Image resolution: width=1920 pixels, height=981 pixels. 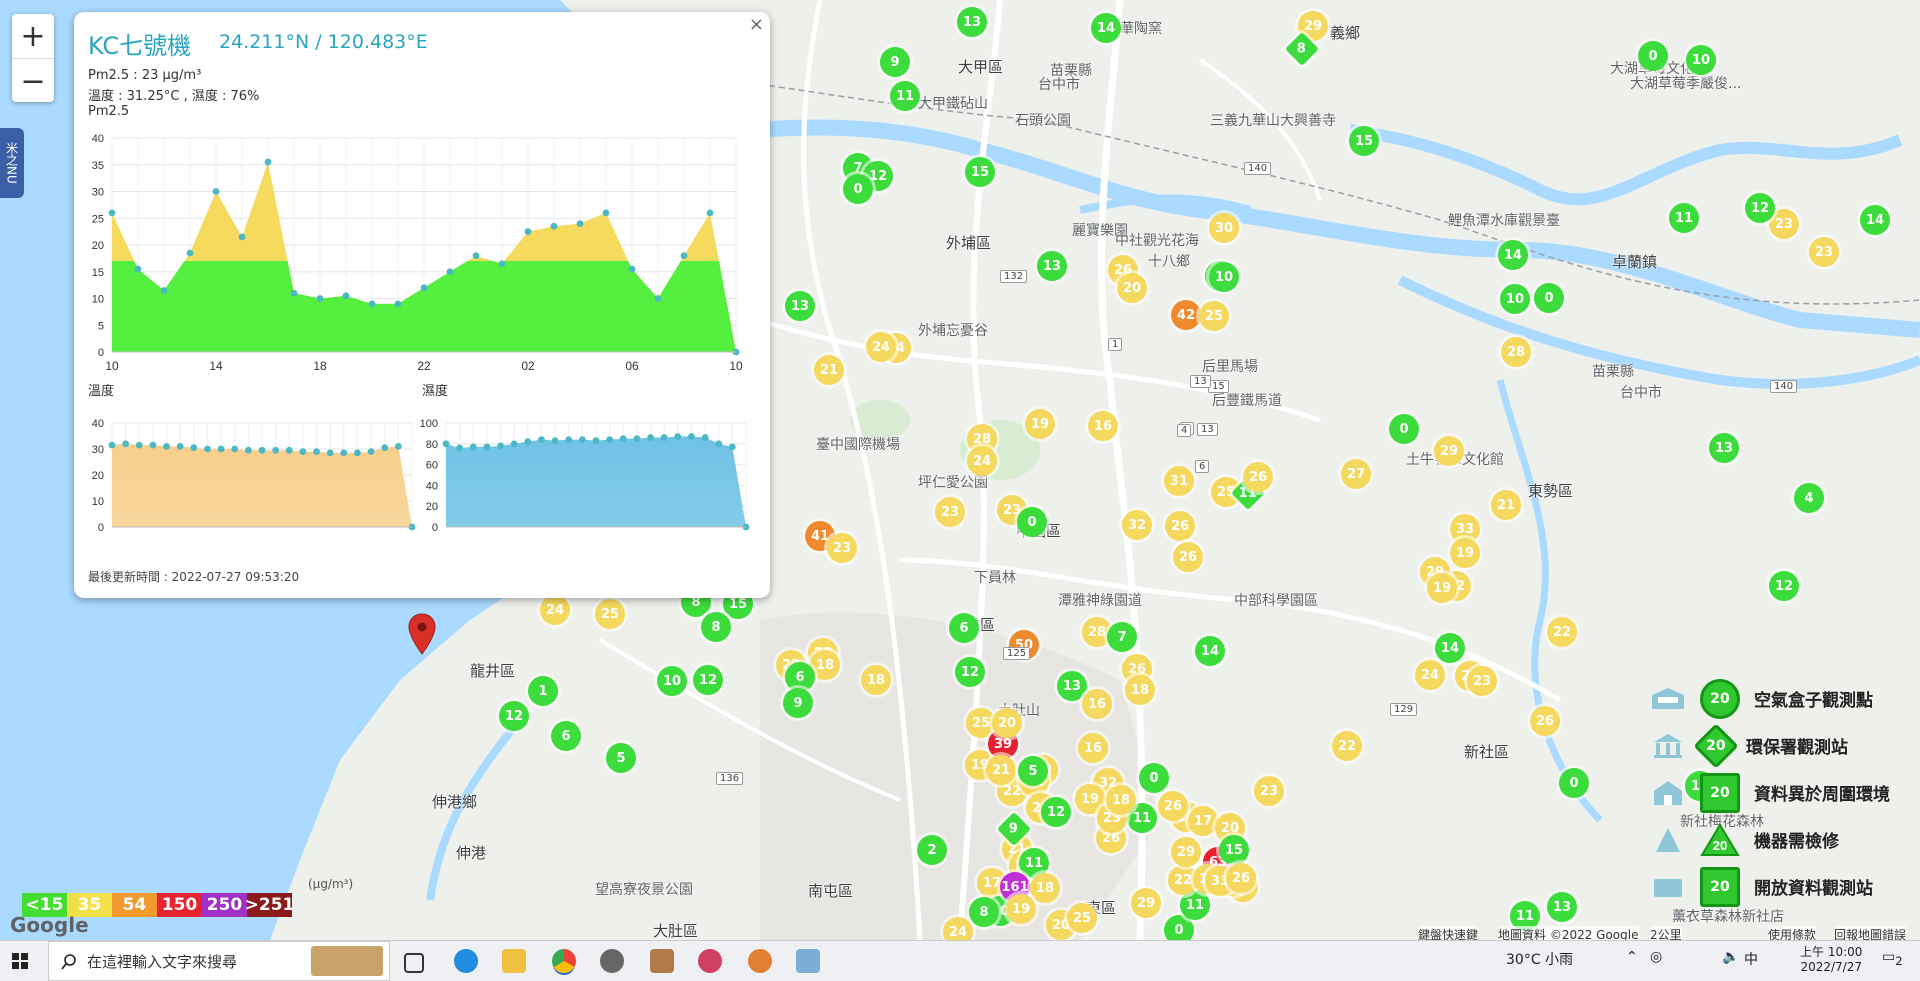 What do you see at coordinates (1540, 960) in the screenshot?
I see `weather-widget: 30°C 小雨` at bounding box center [1540, 960].